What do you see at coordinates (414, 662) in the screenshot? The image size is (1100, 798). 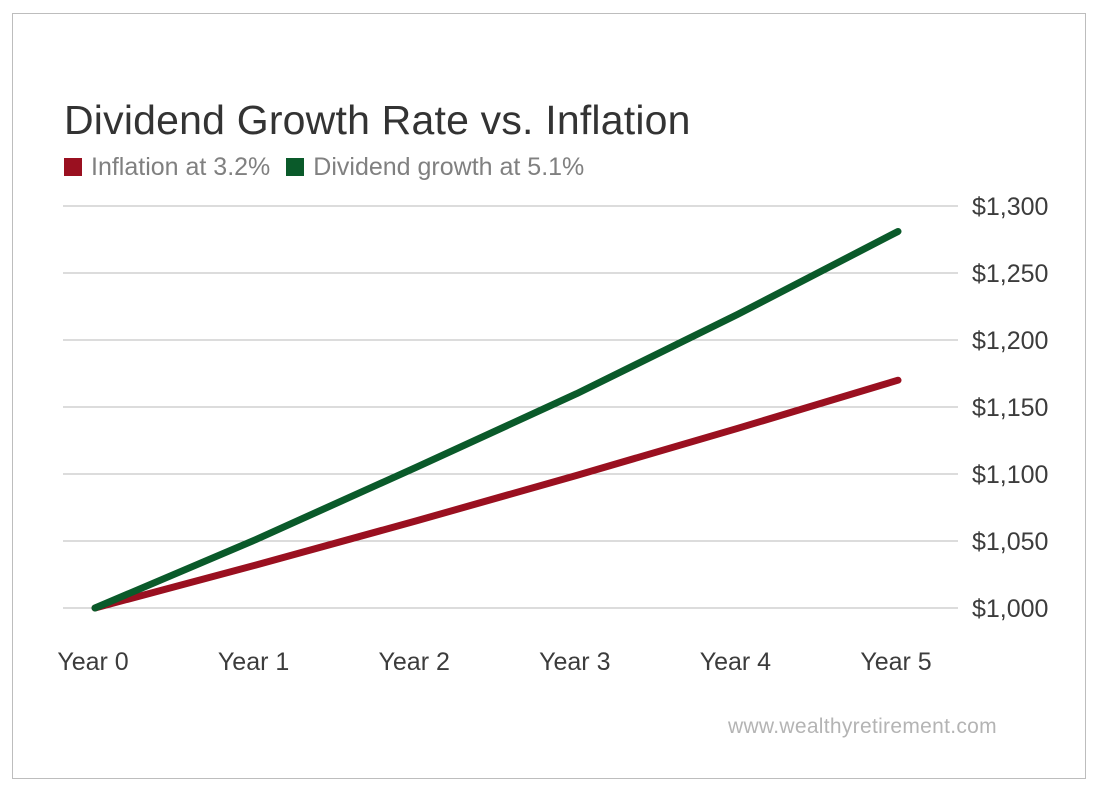 I see `x-tick-label: Year 2` at bounding box center [414, 662].